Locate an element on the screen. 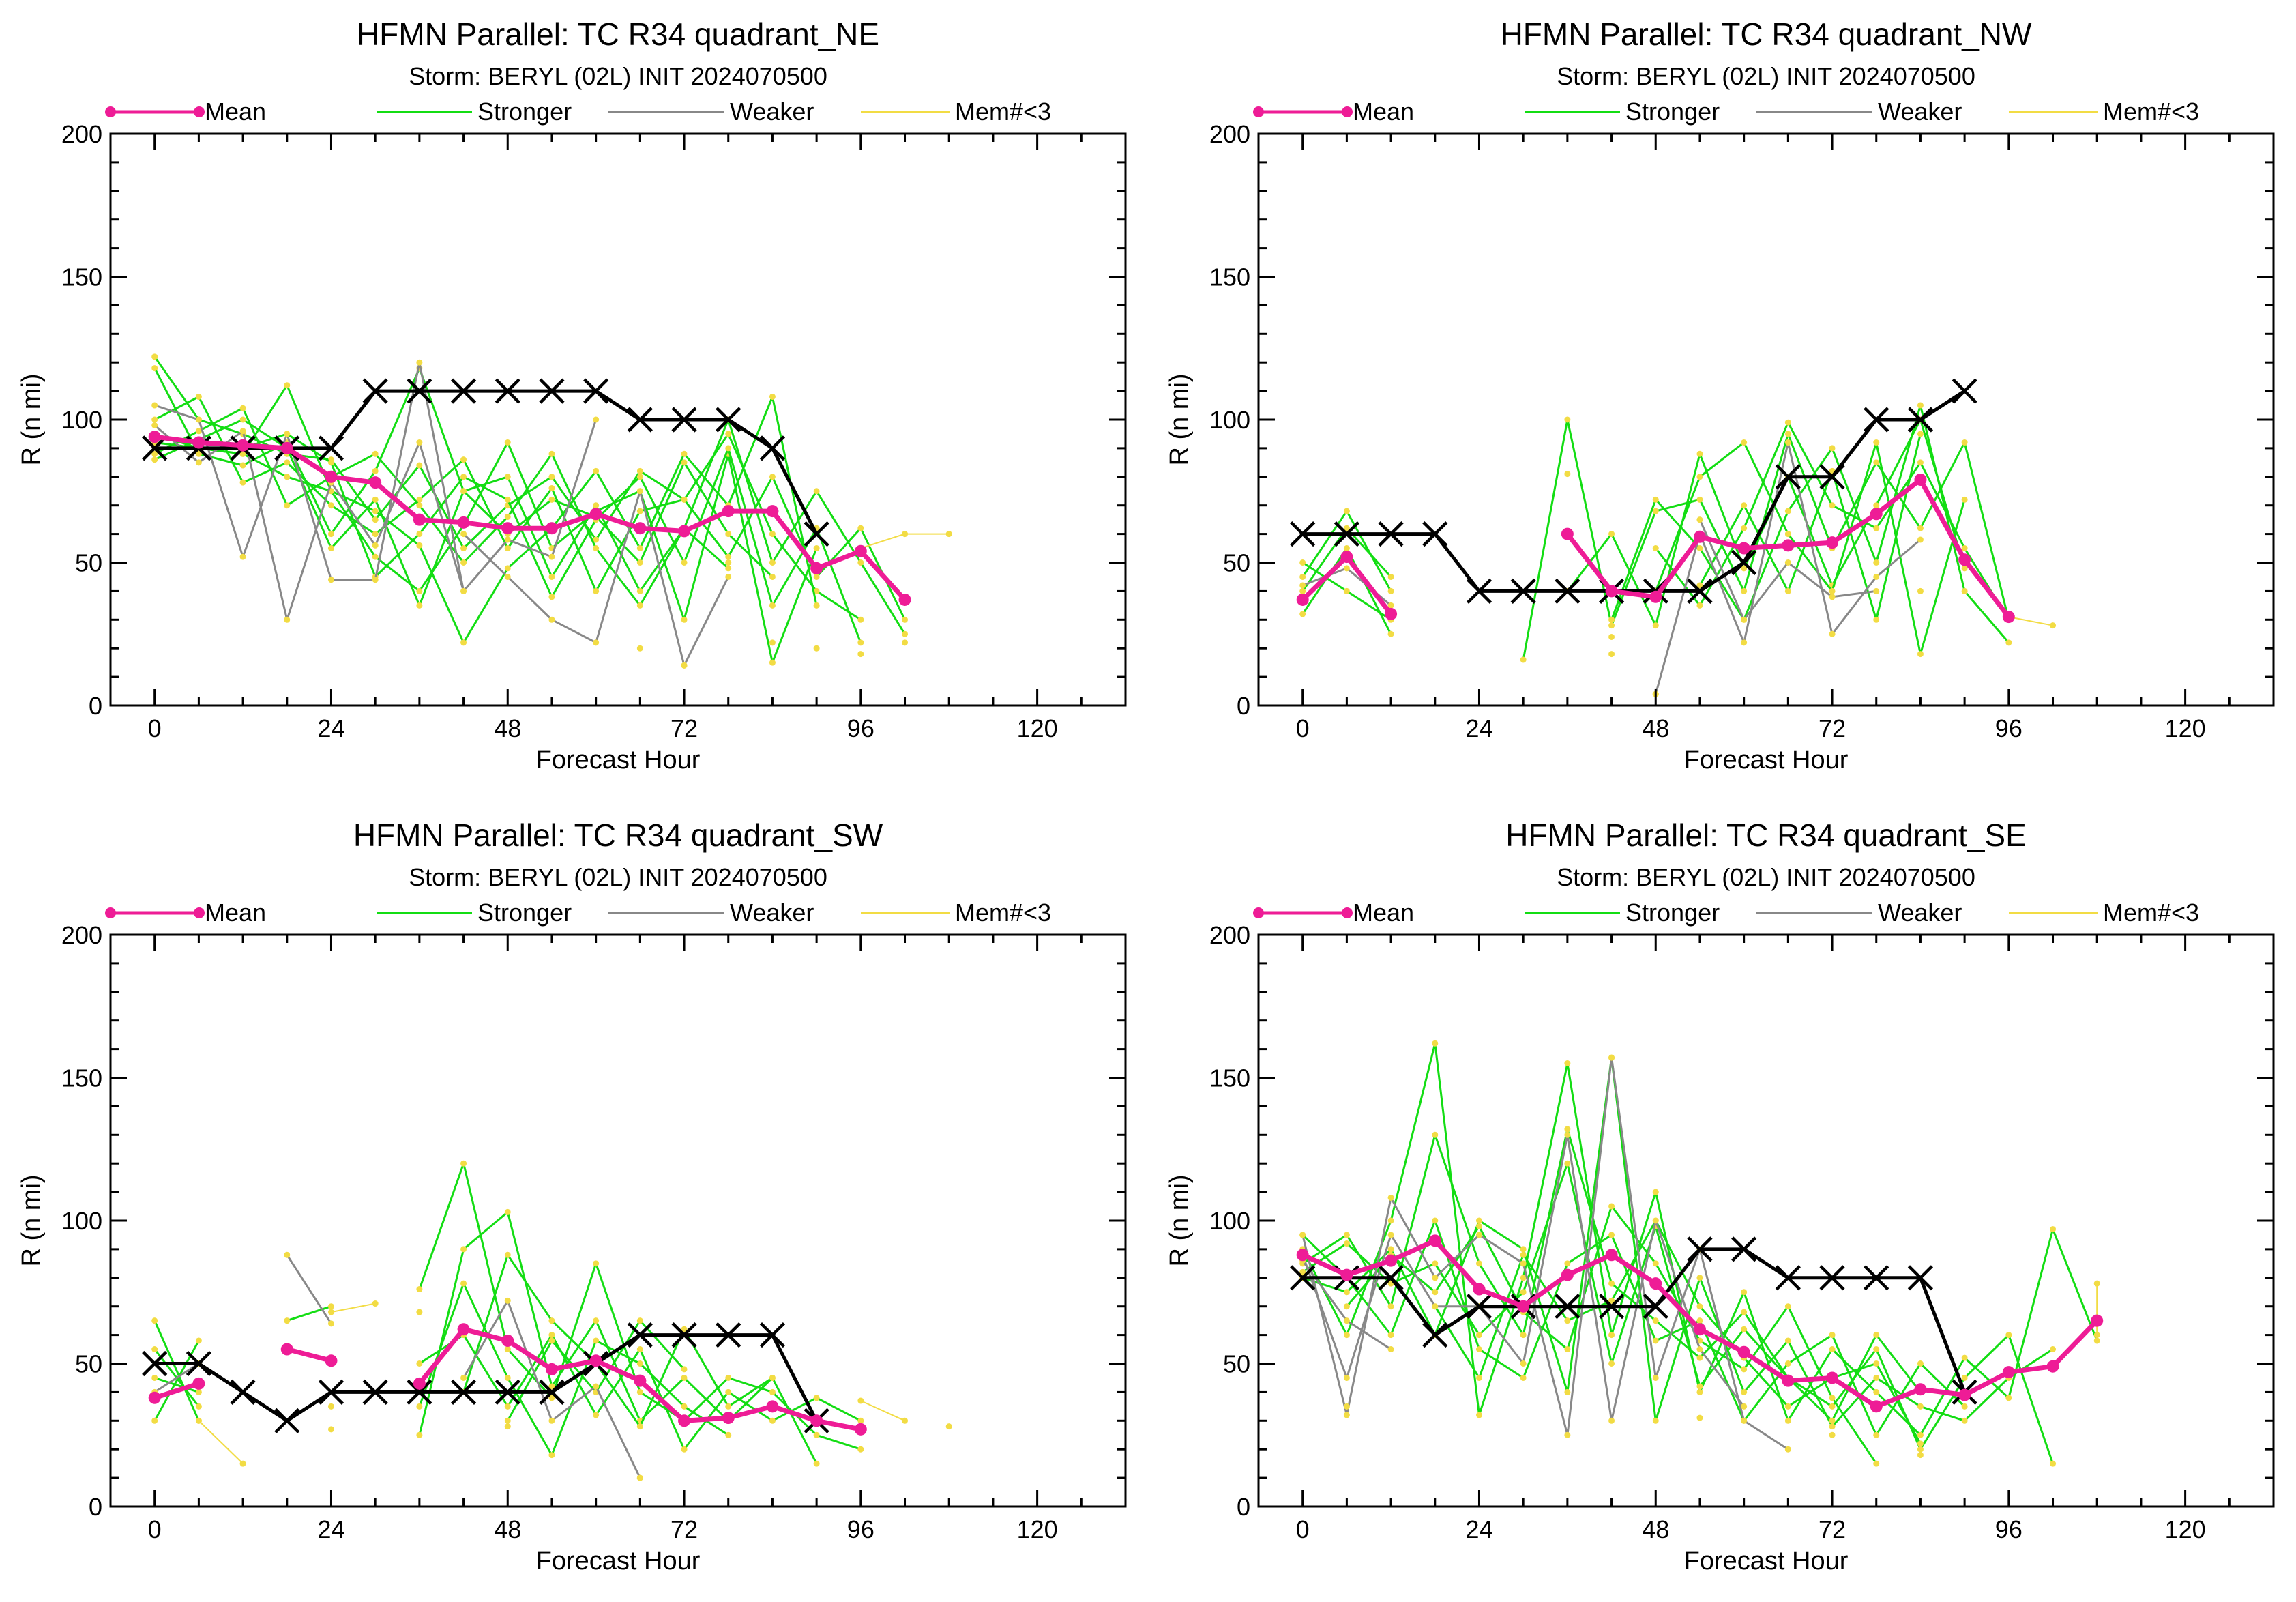 This screenshot has height=1602, width=2296. legend: Mean Stronger Weaker Mem#<3 is located at coordinates (578, 112).